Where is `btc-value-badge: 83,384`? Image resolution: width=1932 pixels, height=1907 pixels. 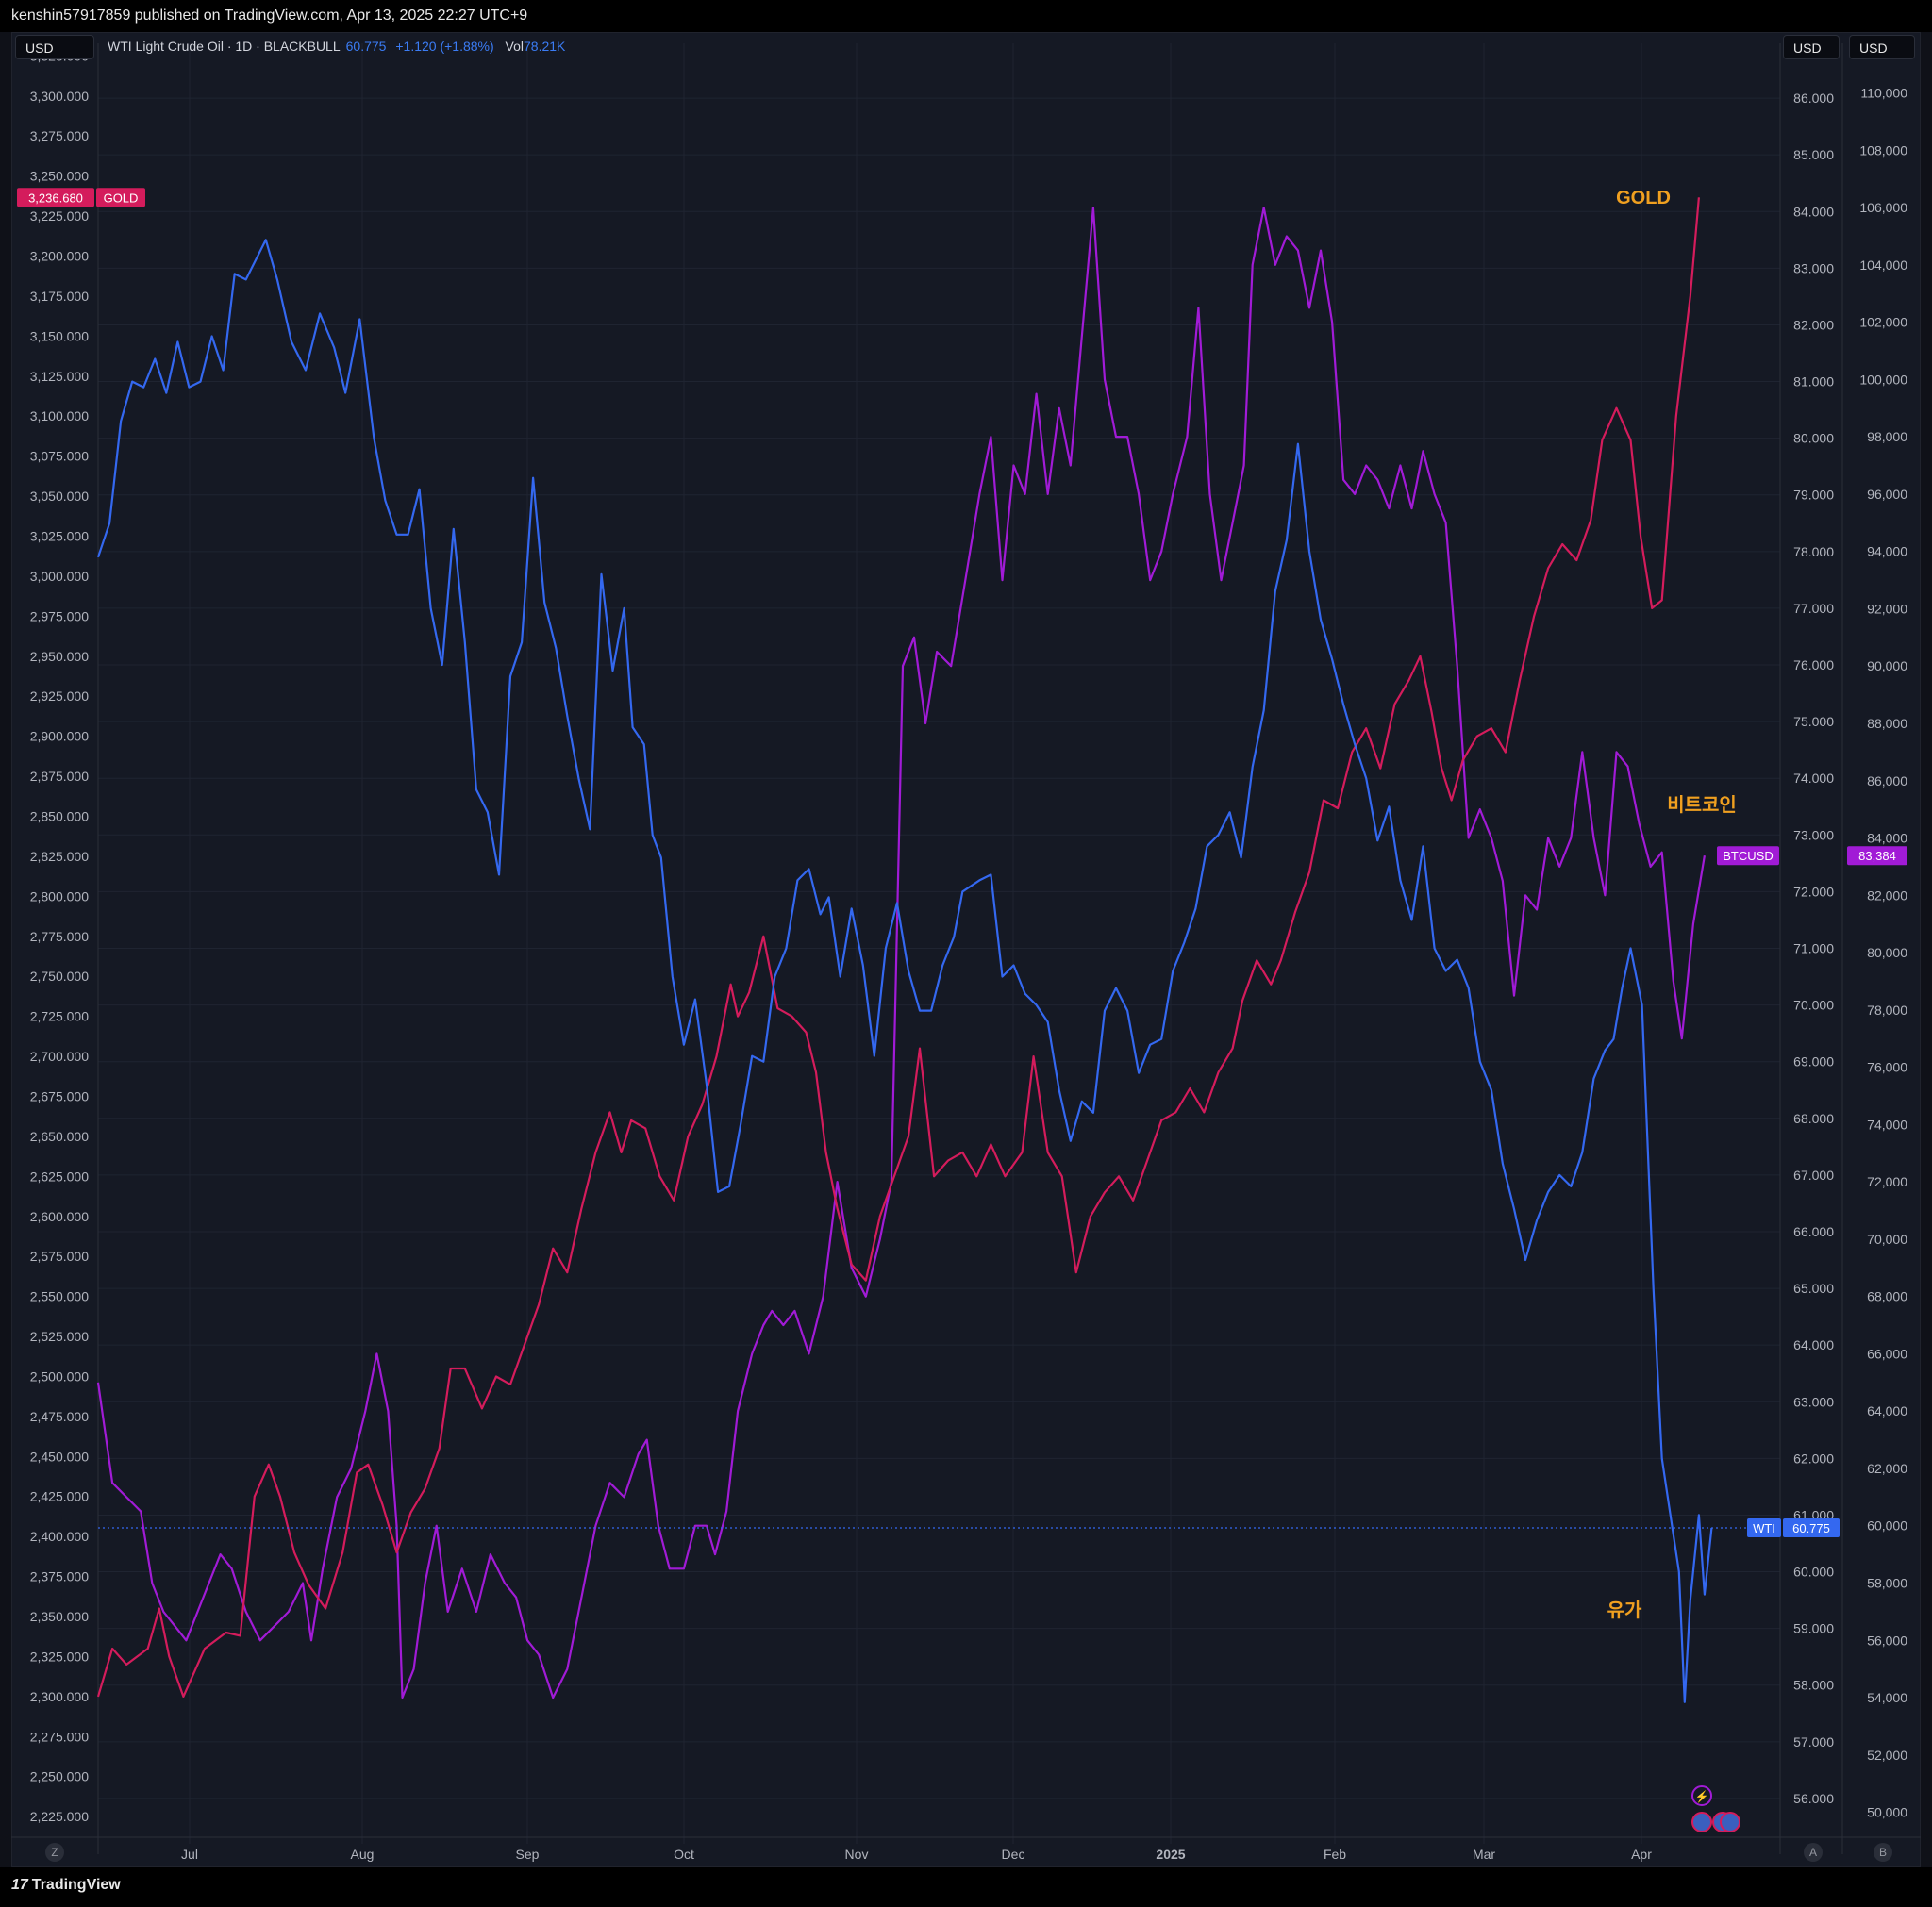
btc-value-badge: 83,384 is located at coordinates (1877, 856).